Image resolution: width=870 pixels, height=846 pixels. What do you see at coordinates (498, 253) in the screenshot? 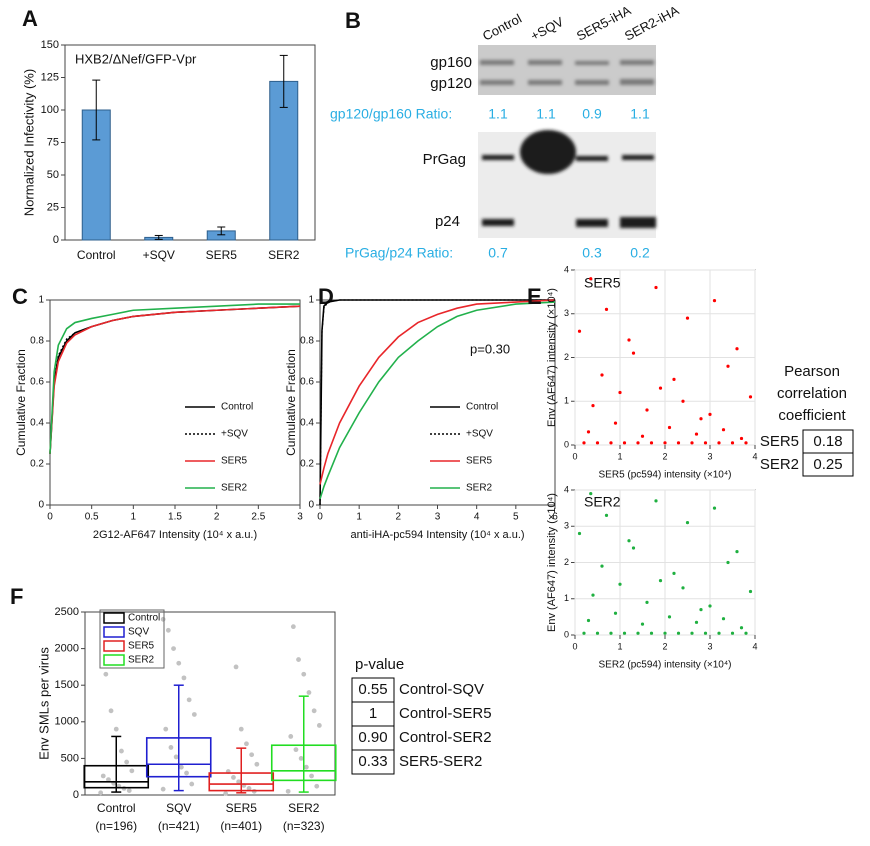
I see `ratio-value: 0.7` at bounding box center [498, 253].